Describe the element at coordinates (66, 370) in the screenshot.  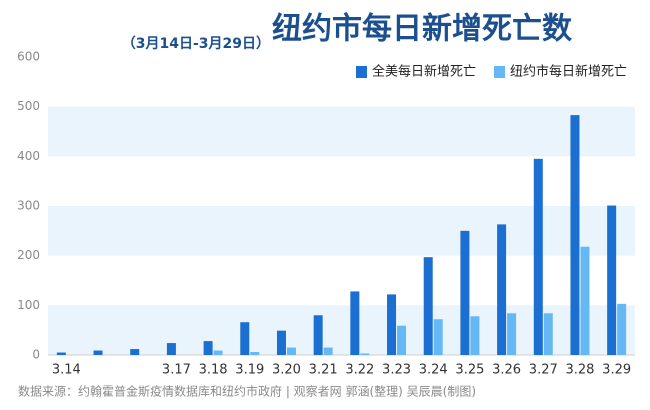
I see `x-tick-label: 3.14` at that location.